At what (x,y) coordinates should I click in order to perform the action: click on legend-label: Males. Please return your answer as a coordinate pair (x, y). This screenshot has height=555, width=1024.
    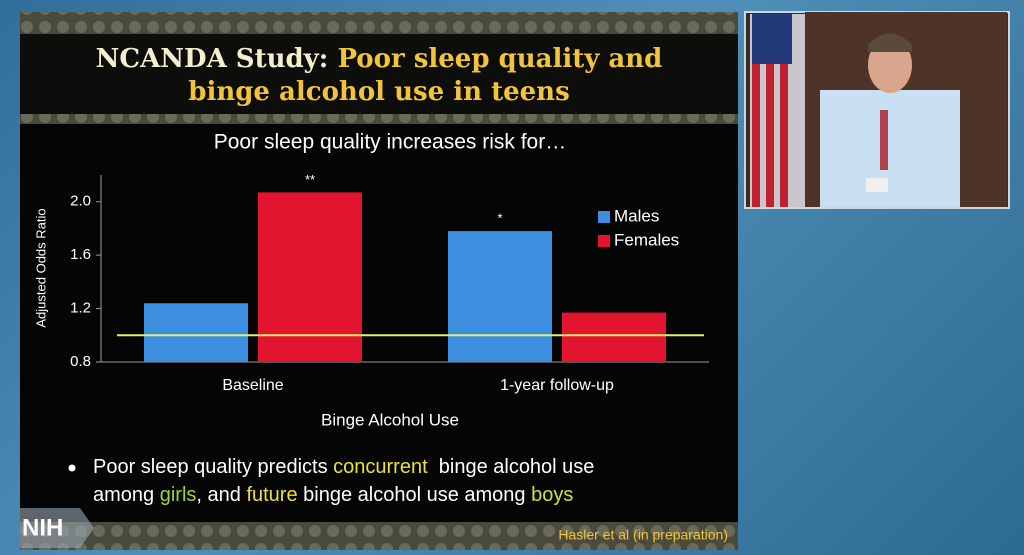
    Looking at the image, I should click on (636, 215).